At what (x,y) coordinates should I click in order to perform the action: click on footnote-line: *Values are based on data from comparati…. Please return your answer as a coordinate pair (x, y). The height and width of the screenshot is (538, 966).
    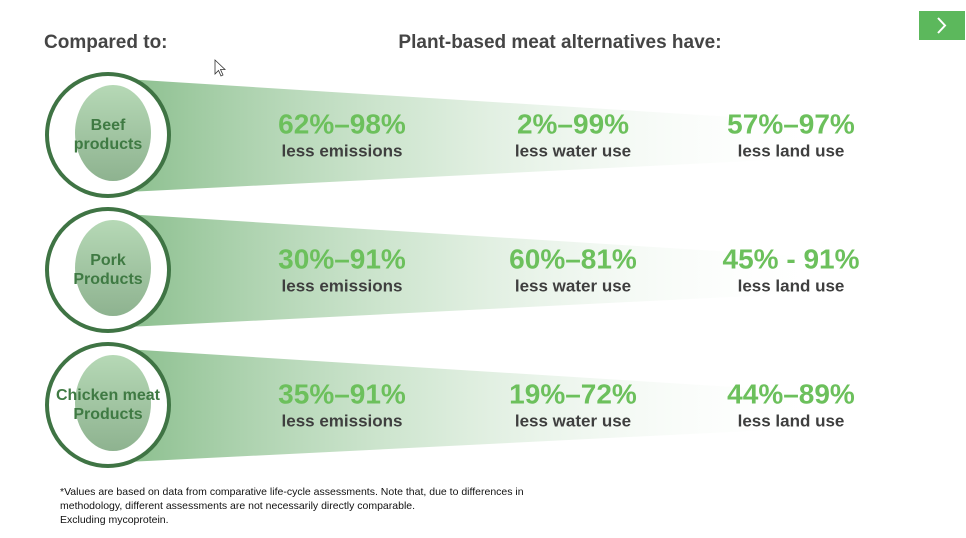
    Looking at the image, I should click on (292, 492).